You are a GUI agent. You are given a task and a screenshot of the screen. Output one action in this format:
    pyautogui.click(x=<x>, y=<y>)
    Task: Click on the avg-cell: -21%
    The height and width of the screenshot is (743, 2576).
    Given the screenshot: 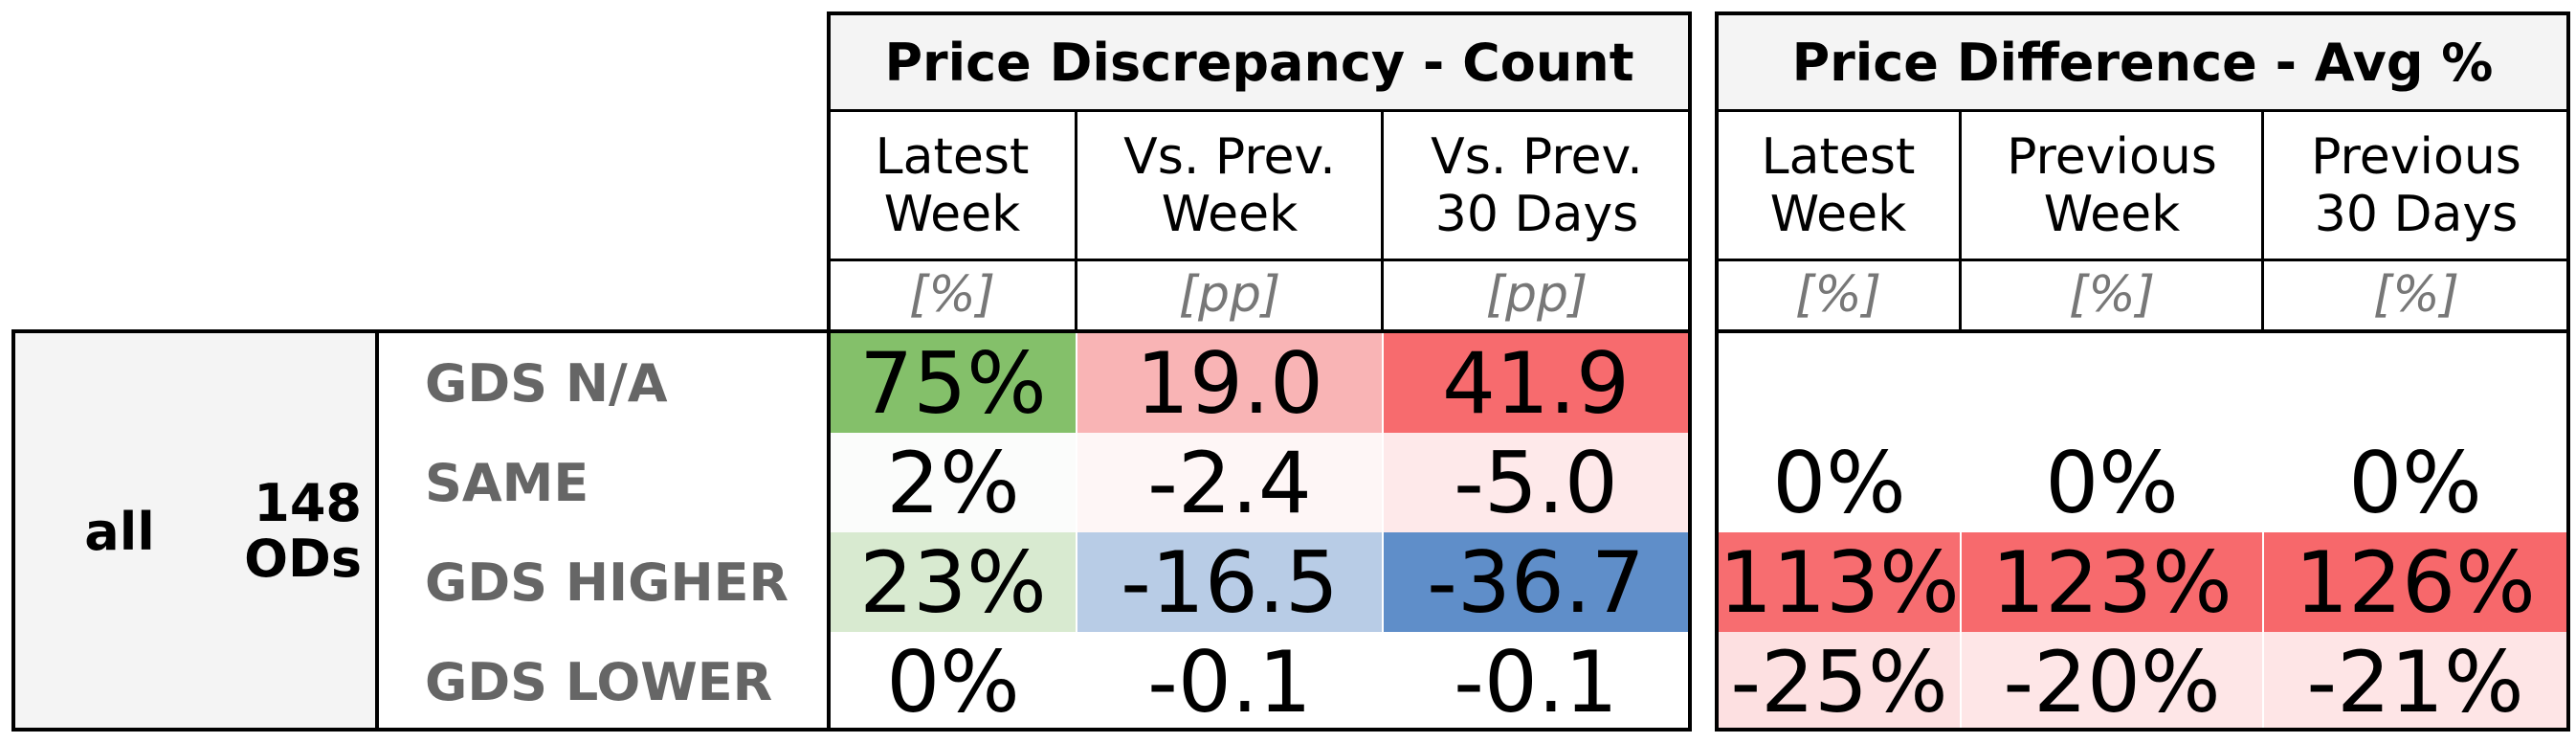 What is the action you would take?
    pyautogui.click(x=2415, y=682)
    